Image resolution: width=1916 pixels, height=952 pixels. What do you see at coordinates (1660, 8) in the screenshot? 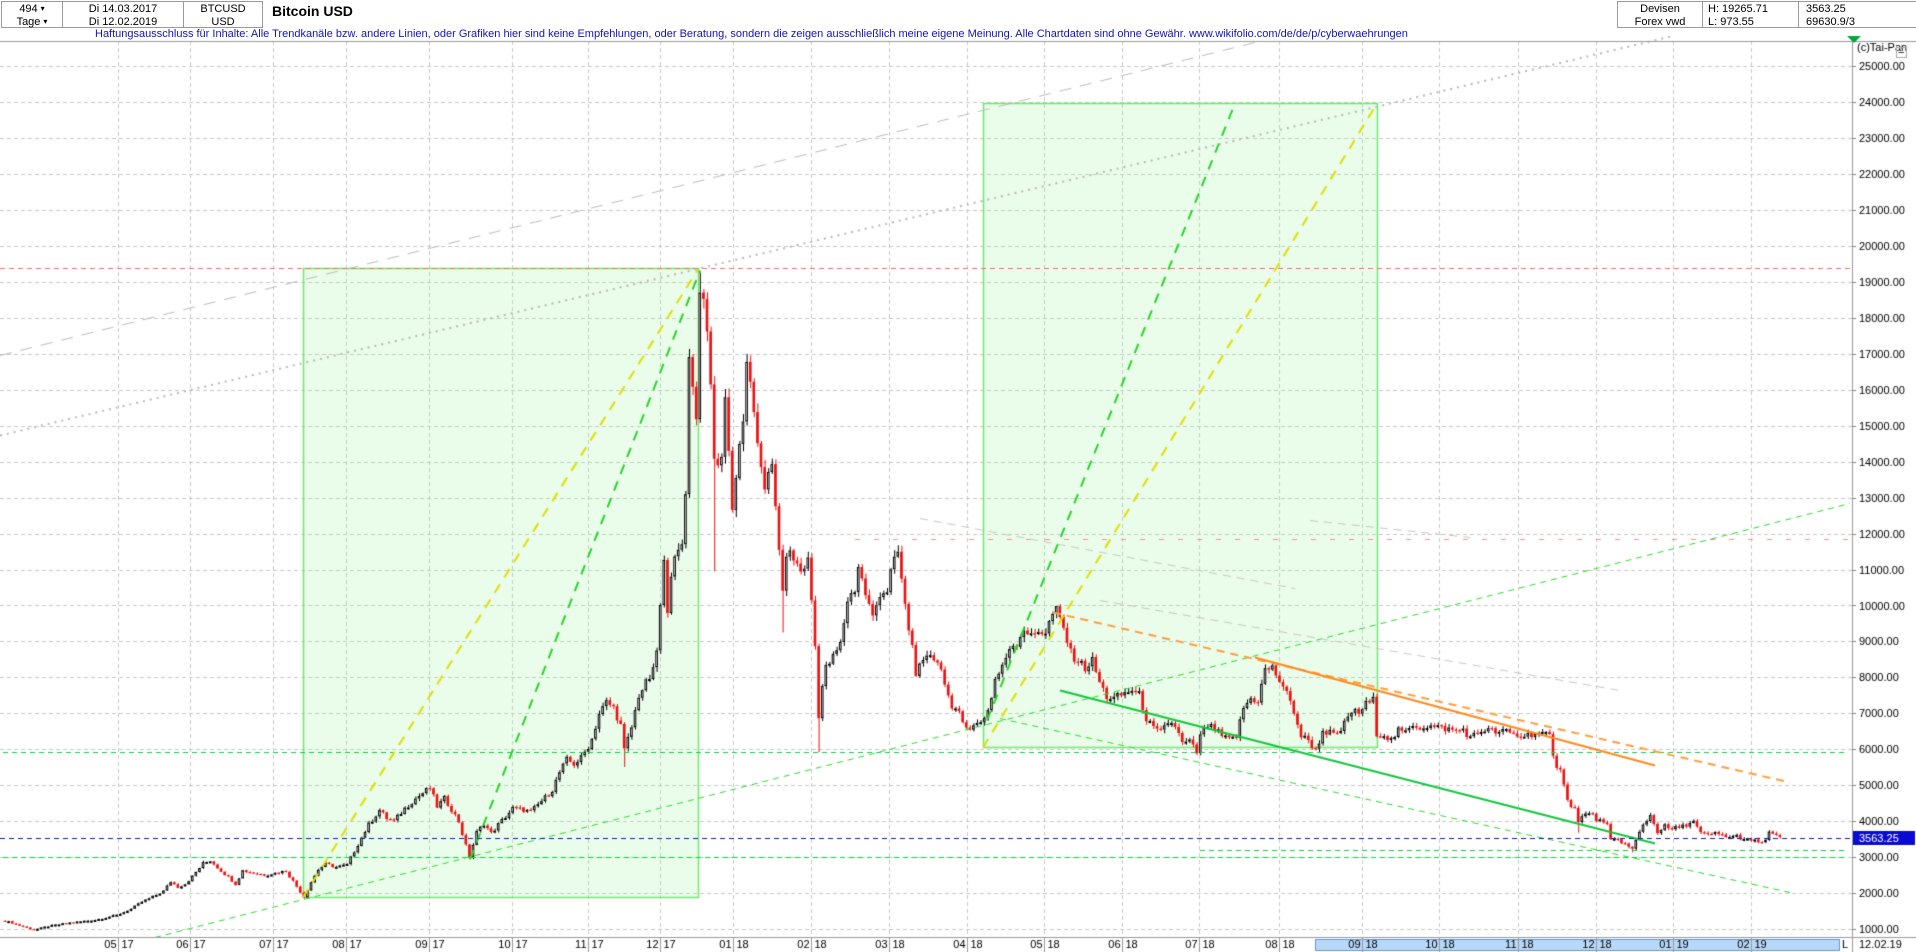
I see `feed-name: Devisen` at bounding box center [1660, 8].